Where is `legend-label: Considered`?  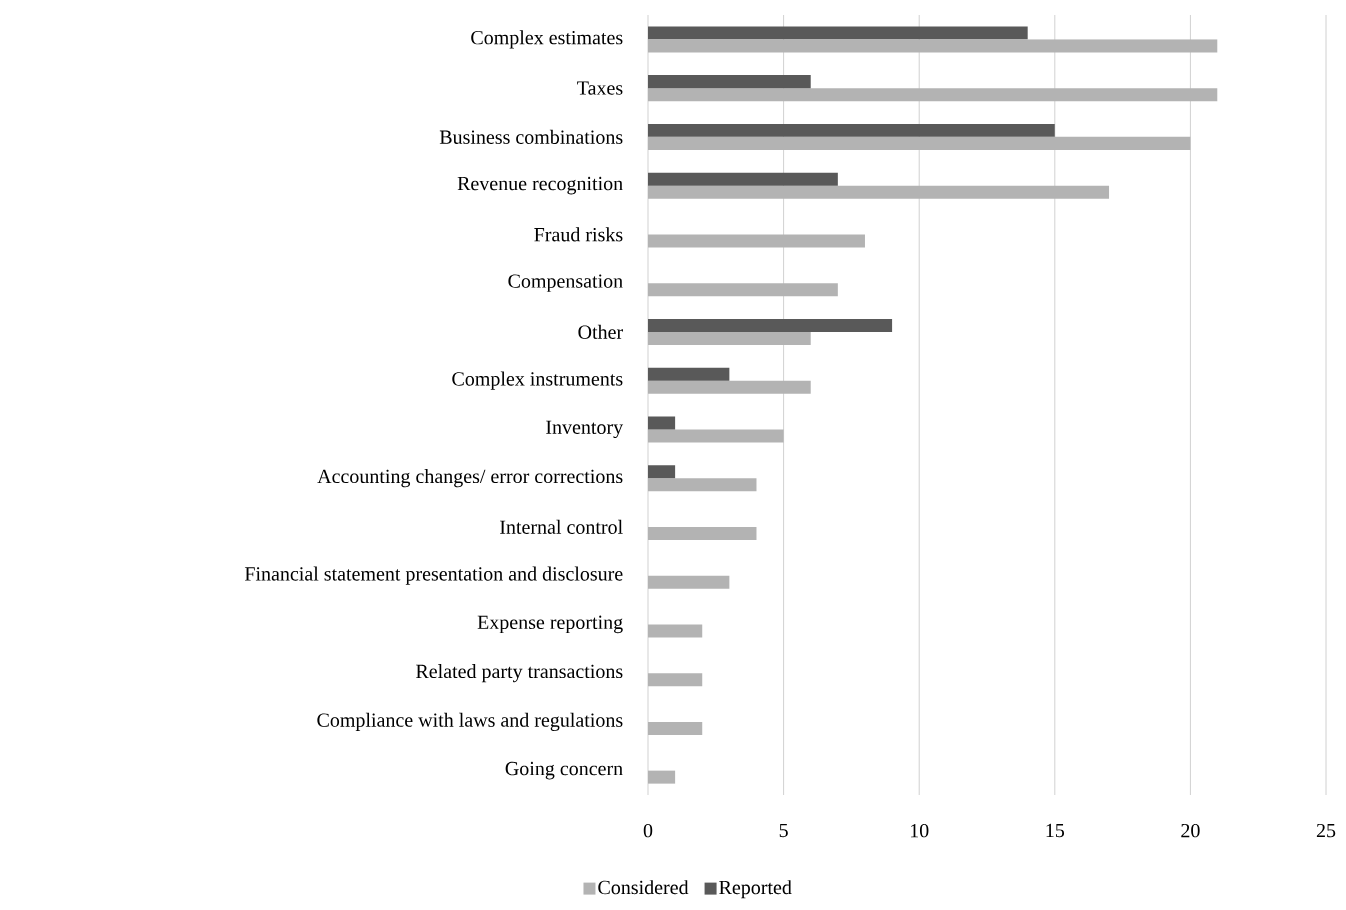 legend-label: Considered is located at coordinates (643, 887).